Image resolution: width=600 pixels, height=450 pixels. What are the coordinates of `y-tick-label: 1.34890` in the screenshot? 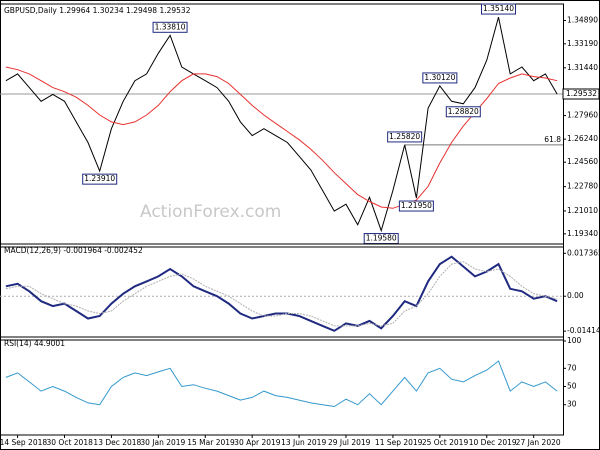 It's located at (582, 19).